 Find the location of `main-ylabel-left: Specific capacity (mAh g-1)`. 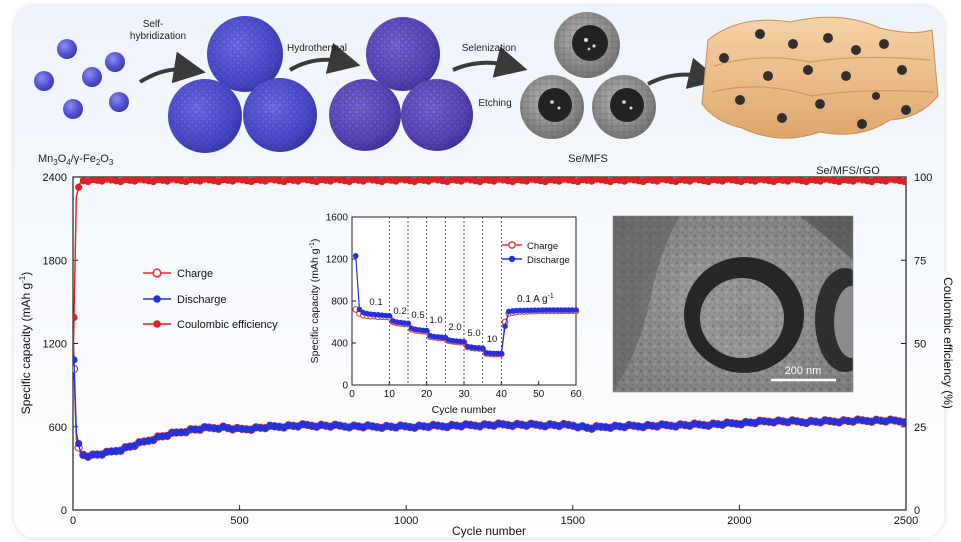

main-ylabel-left: Specific capacity (mAh g-1) is located at coordinates (25, 343).